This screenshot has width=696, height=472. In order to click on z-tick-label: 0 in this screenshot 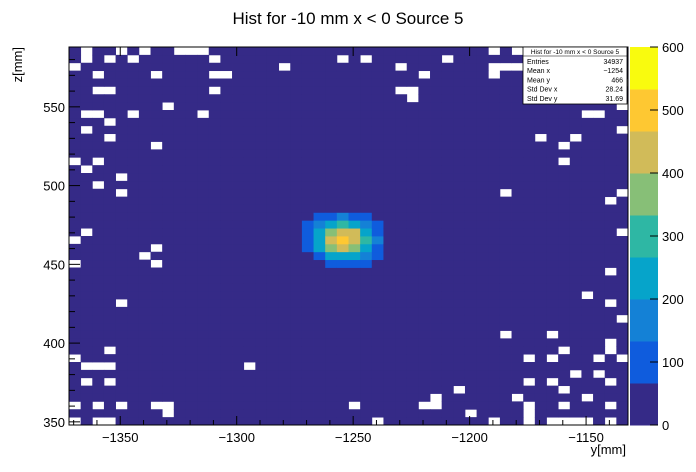, I will do `click(665, 425)`.